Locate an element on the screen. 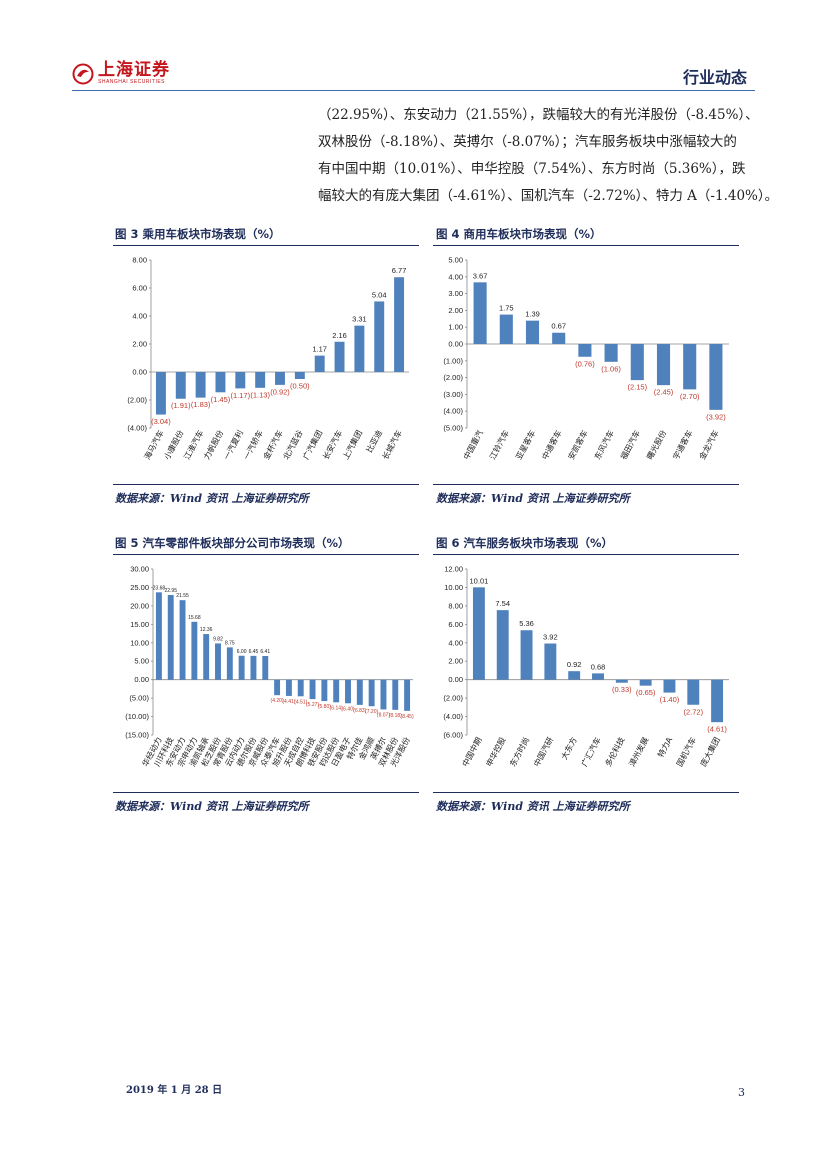 Image resolution: width=827 pixels, height=1169 pixels. category-label: 国机汽车 is located at coordinates (686, 751).